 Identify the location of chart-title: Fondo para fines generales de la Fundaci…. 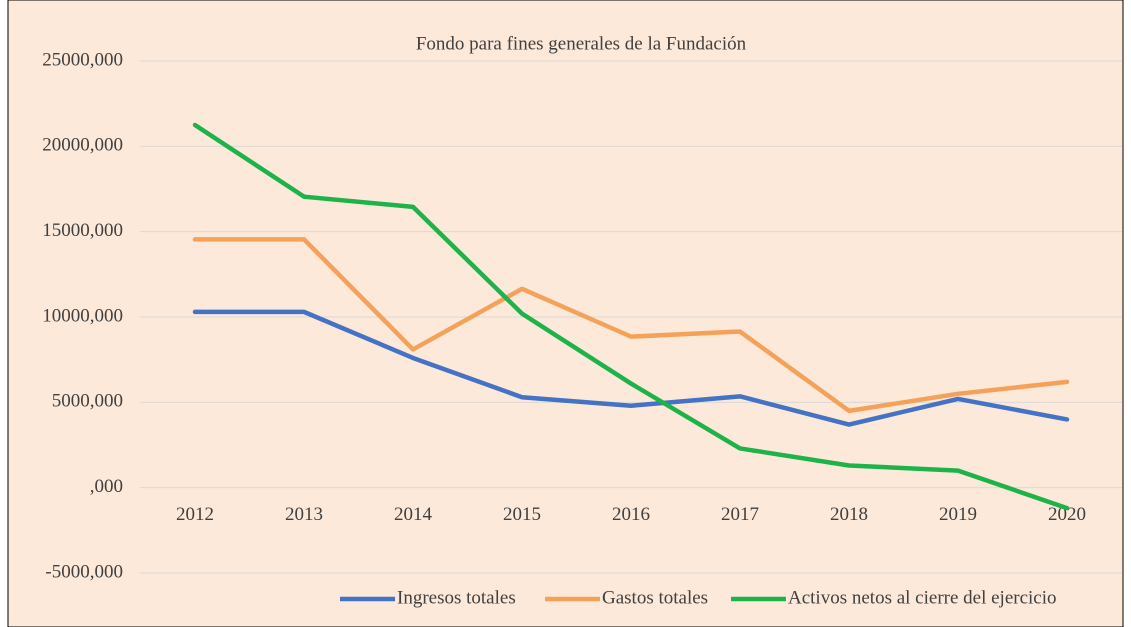
(581, 43).